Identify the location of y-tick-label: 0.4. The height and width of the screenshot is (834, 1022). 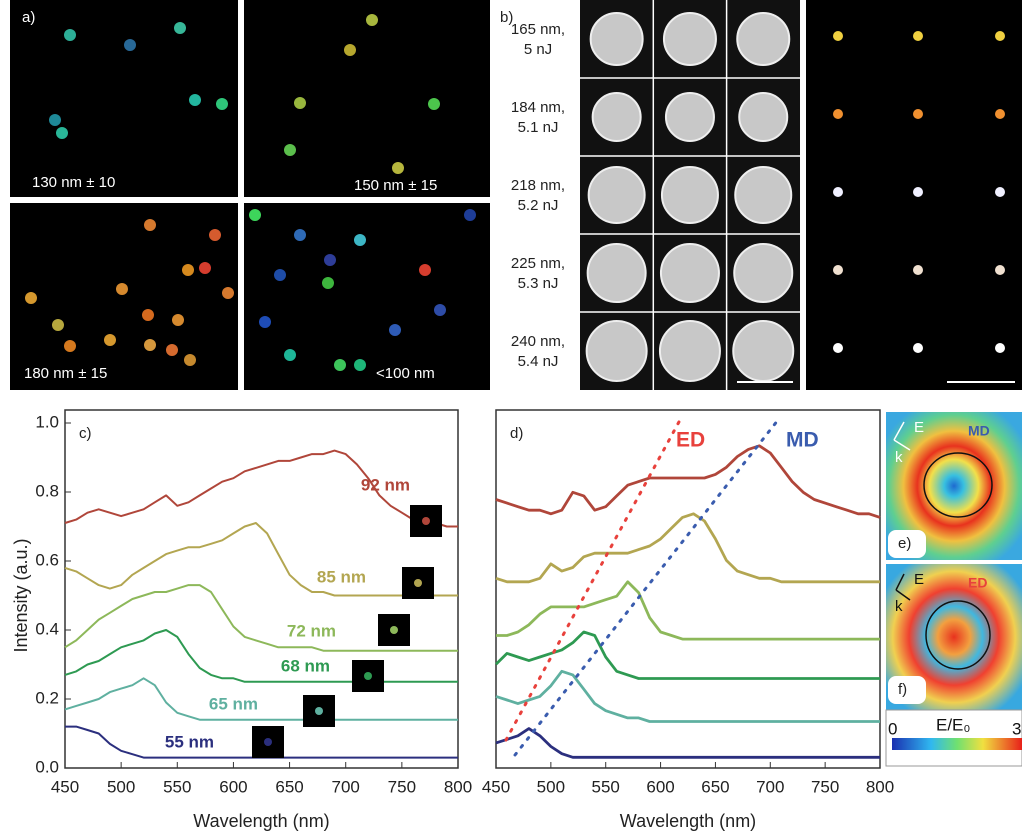
(47, 628).